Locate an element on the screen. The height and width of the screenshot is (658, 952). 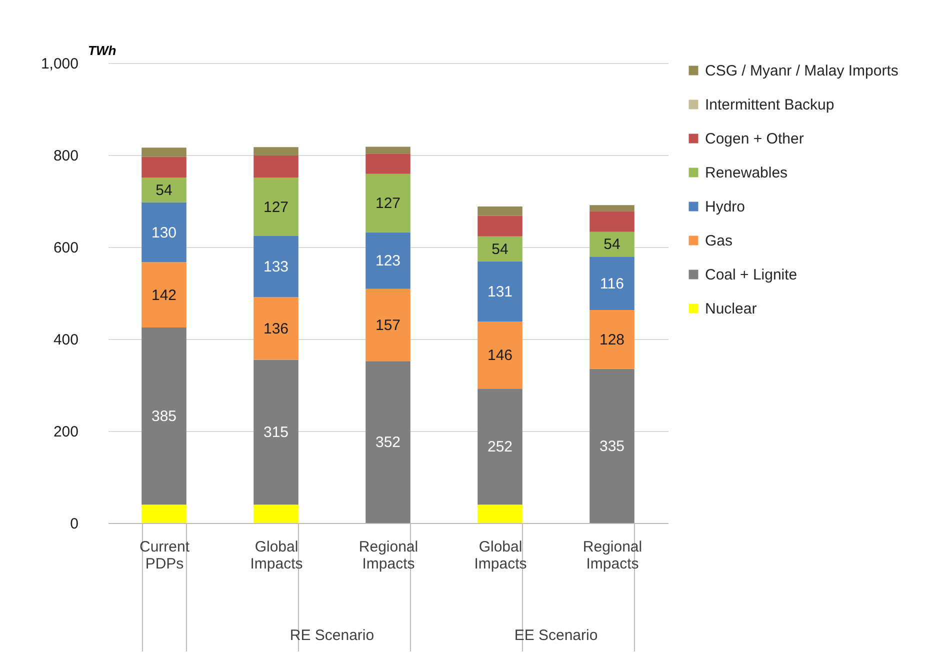
data-label: 142 is located at coordinates (164, 295).